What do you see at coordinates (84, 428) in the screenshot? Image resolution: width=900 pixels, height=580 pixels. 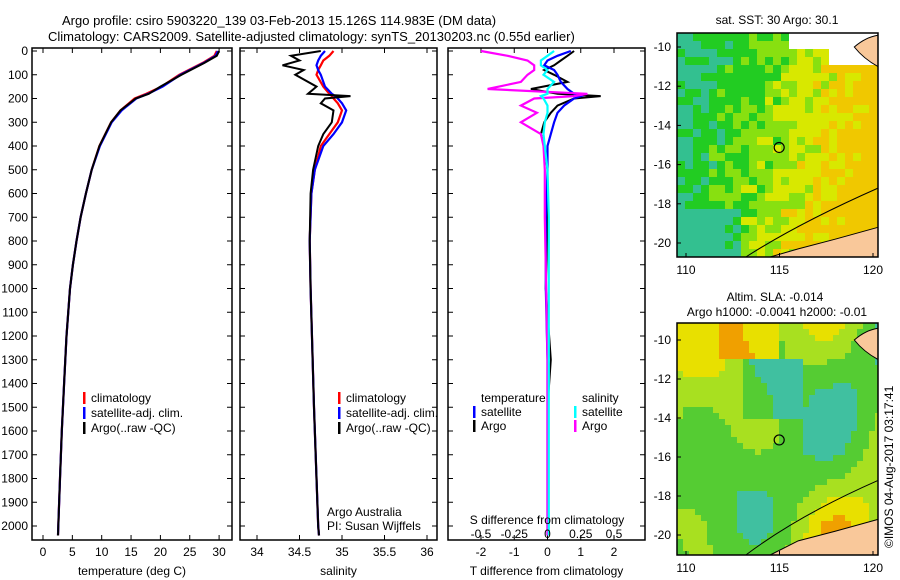 I see `legend-swatch` at bounding box center [84, 428].